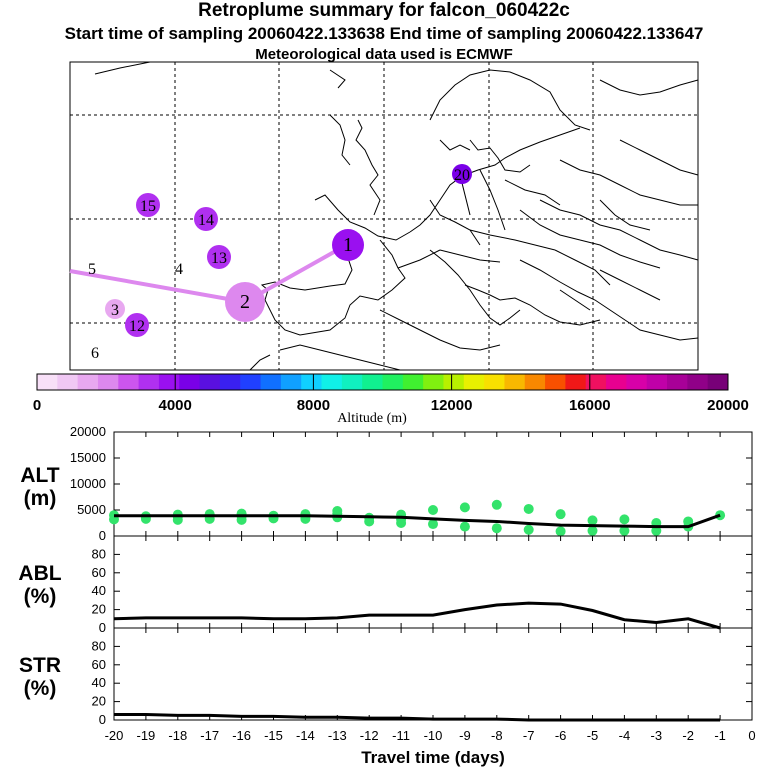 This screenshot has height=768, width=768. Describe the element at coordinates (433, 674) in the screenshot. I see `panel-frame` at that location.